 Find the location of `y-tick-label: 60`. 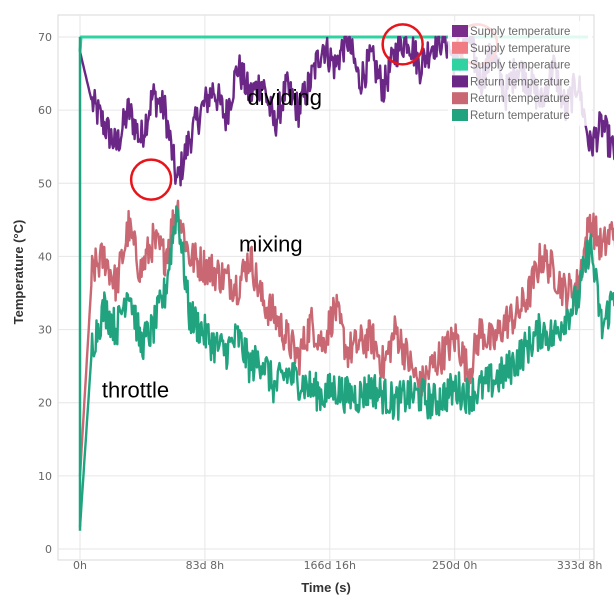

y-tick-label: 60 is located at coordinates (45, 110).